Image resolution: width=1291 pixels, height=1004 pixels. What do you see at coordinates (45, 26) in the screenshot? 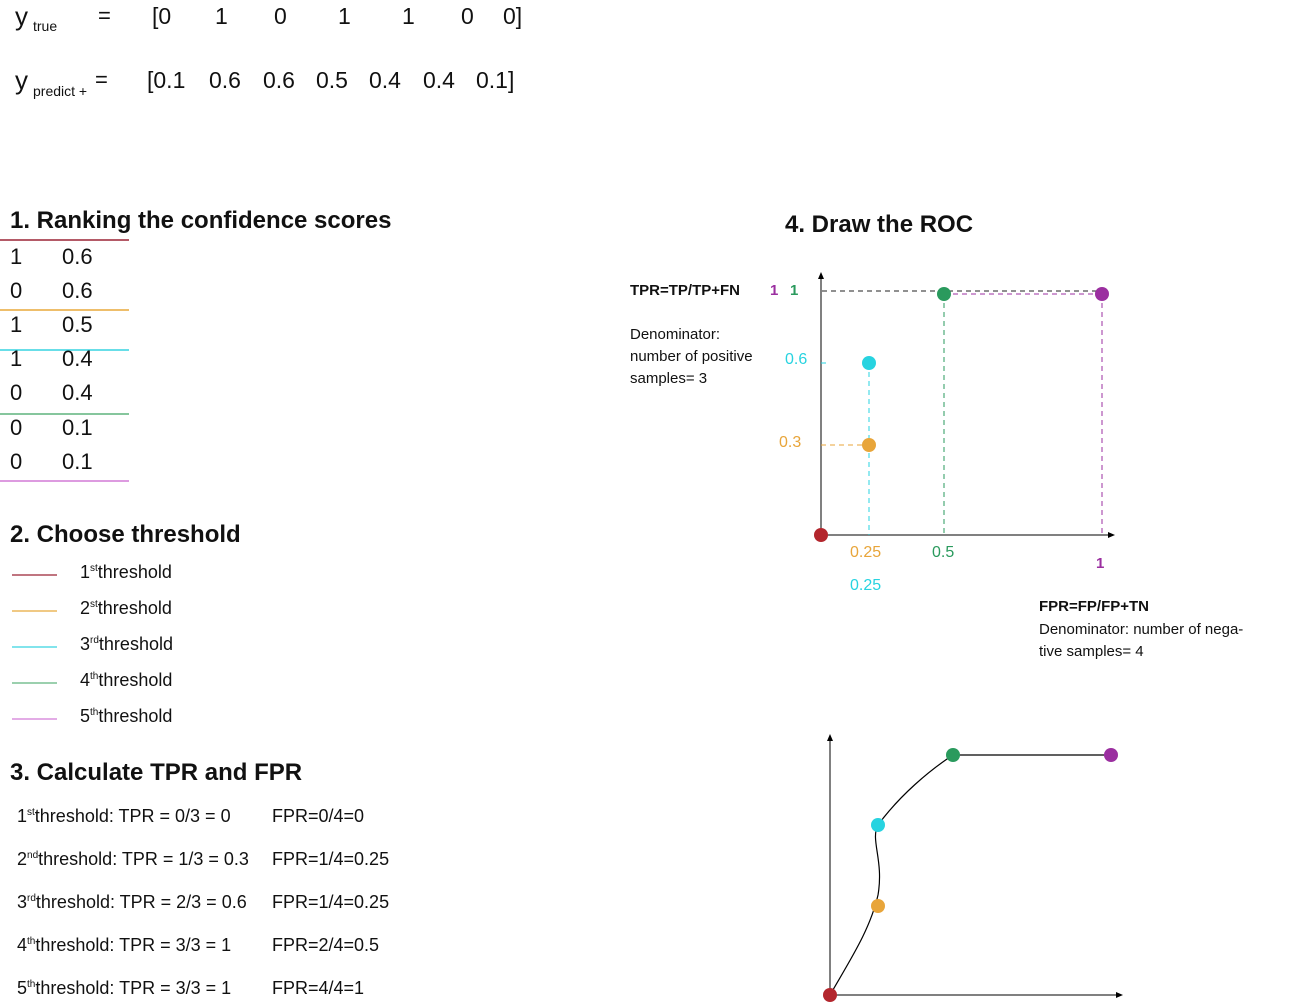
I see `subscript: true` at bounding box center [45, 26].